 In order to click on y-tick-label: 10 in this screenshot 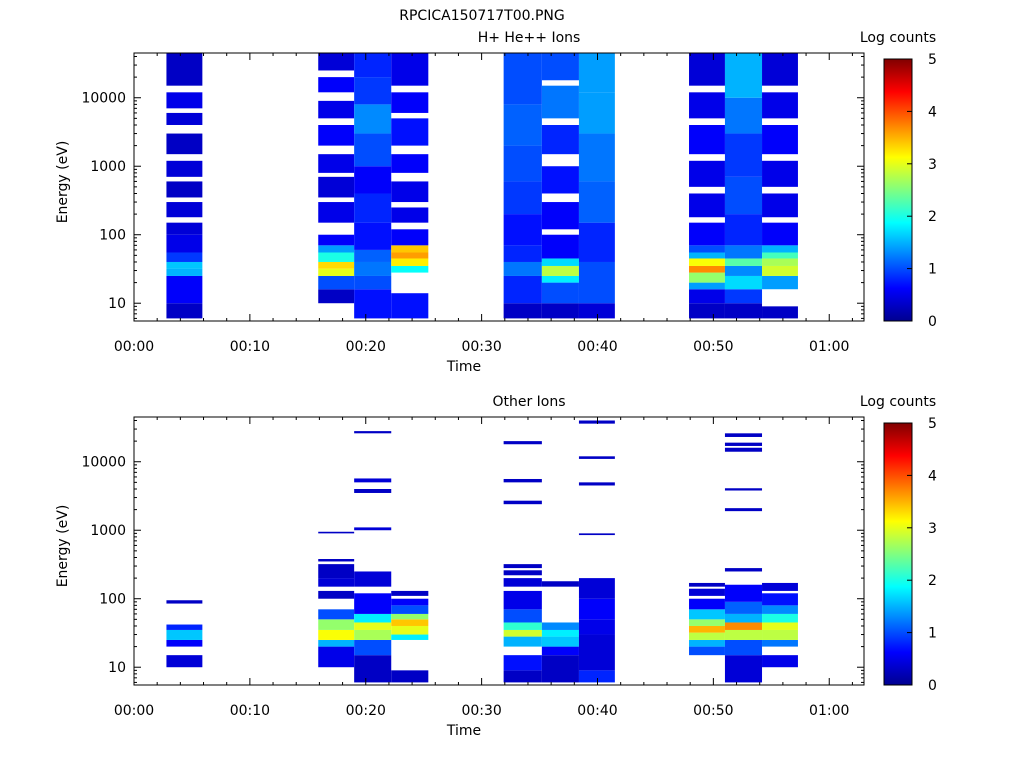, I will do `click(117, 304)`.